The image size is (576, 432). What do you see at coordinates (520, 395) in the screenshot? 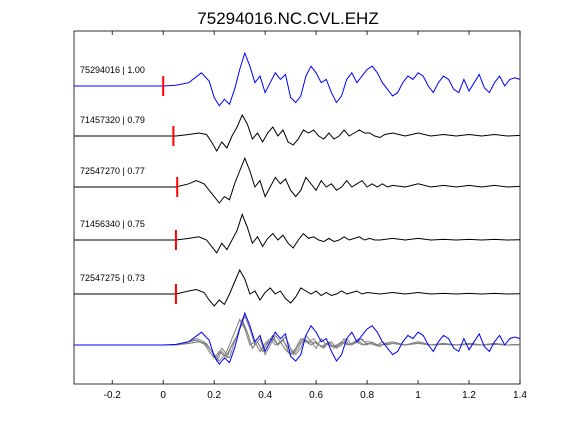
I see `x-tick-label-8: 1.4` at bounding box center [520, 395].